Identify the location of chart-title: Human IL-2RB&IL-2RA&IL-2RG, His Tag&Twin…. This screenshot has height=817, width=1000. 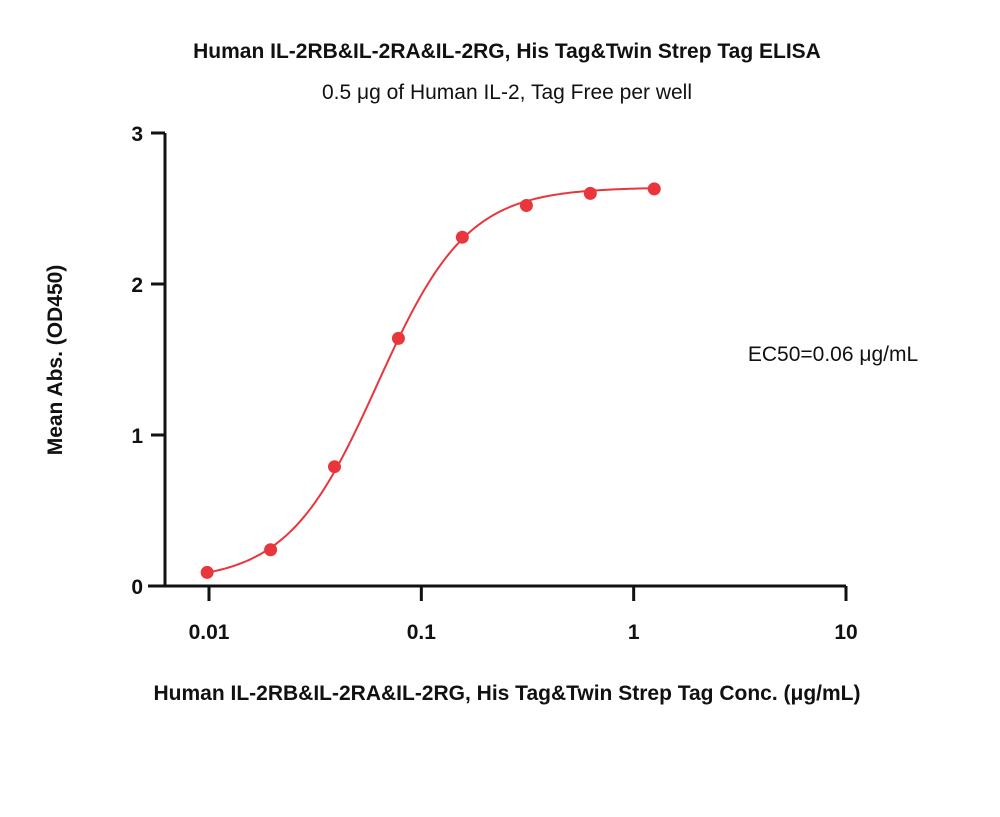
(507, 51).